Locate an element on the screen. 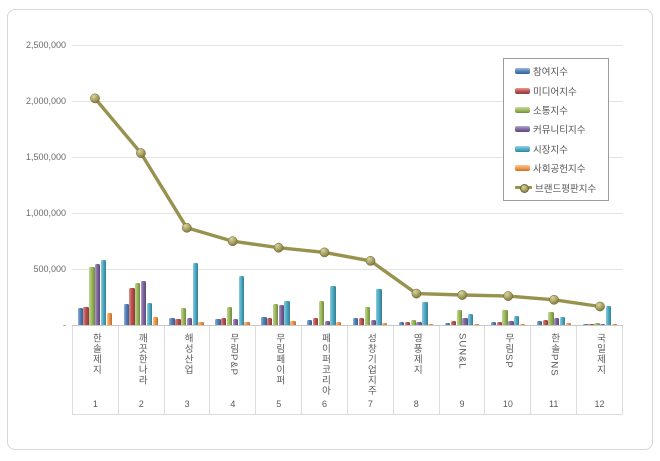 The image size is (660, 461). x-axis-rank-number: 12 is located at coordinates (599, 404).